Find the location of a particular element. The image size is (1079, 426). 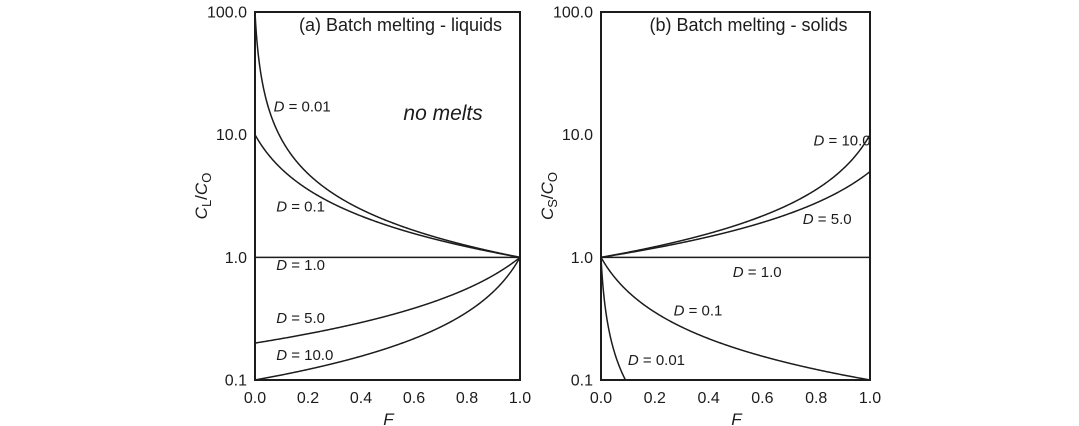

panel-b-xtick-1: 0.2 is located at coordinates (655, 398).